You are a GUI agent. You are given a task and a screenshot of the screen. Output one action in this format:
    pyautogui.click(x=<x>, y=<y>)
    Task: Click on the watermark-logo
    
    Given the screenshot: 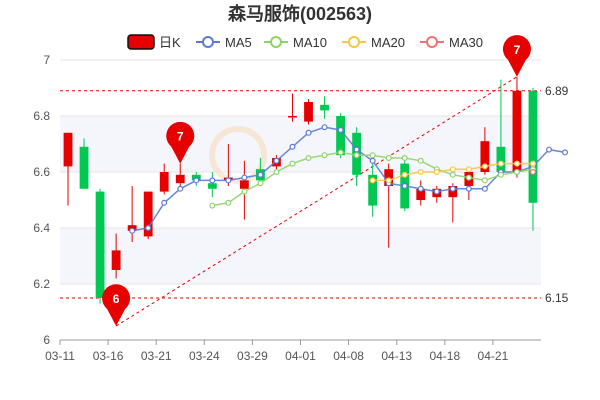 What is the action you would take?
    pyautogui.click(x=238, y=155)
    